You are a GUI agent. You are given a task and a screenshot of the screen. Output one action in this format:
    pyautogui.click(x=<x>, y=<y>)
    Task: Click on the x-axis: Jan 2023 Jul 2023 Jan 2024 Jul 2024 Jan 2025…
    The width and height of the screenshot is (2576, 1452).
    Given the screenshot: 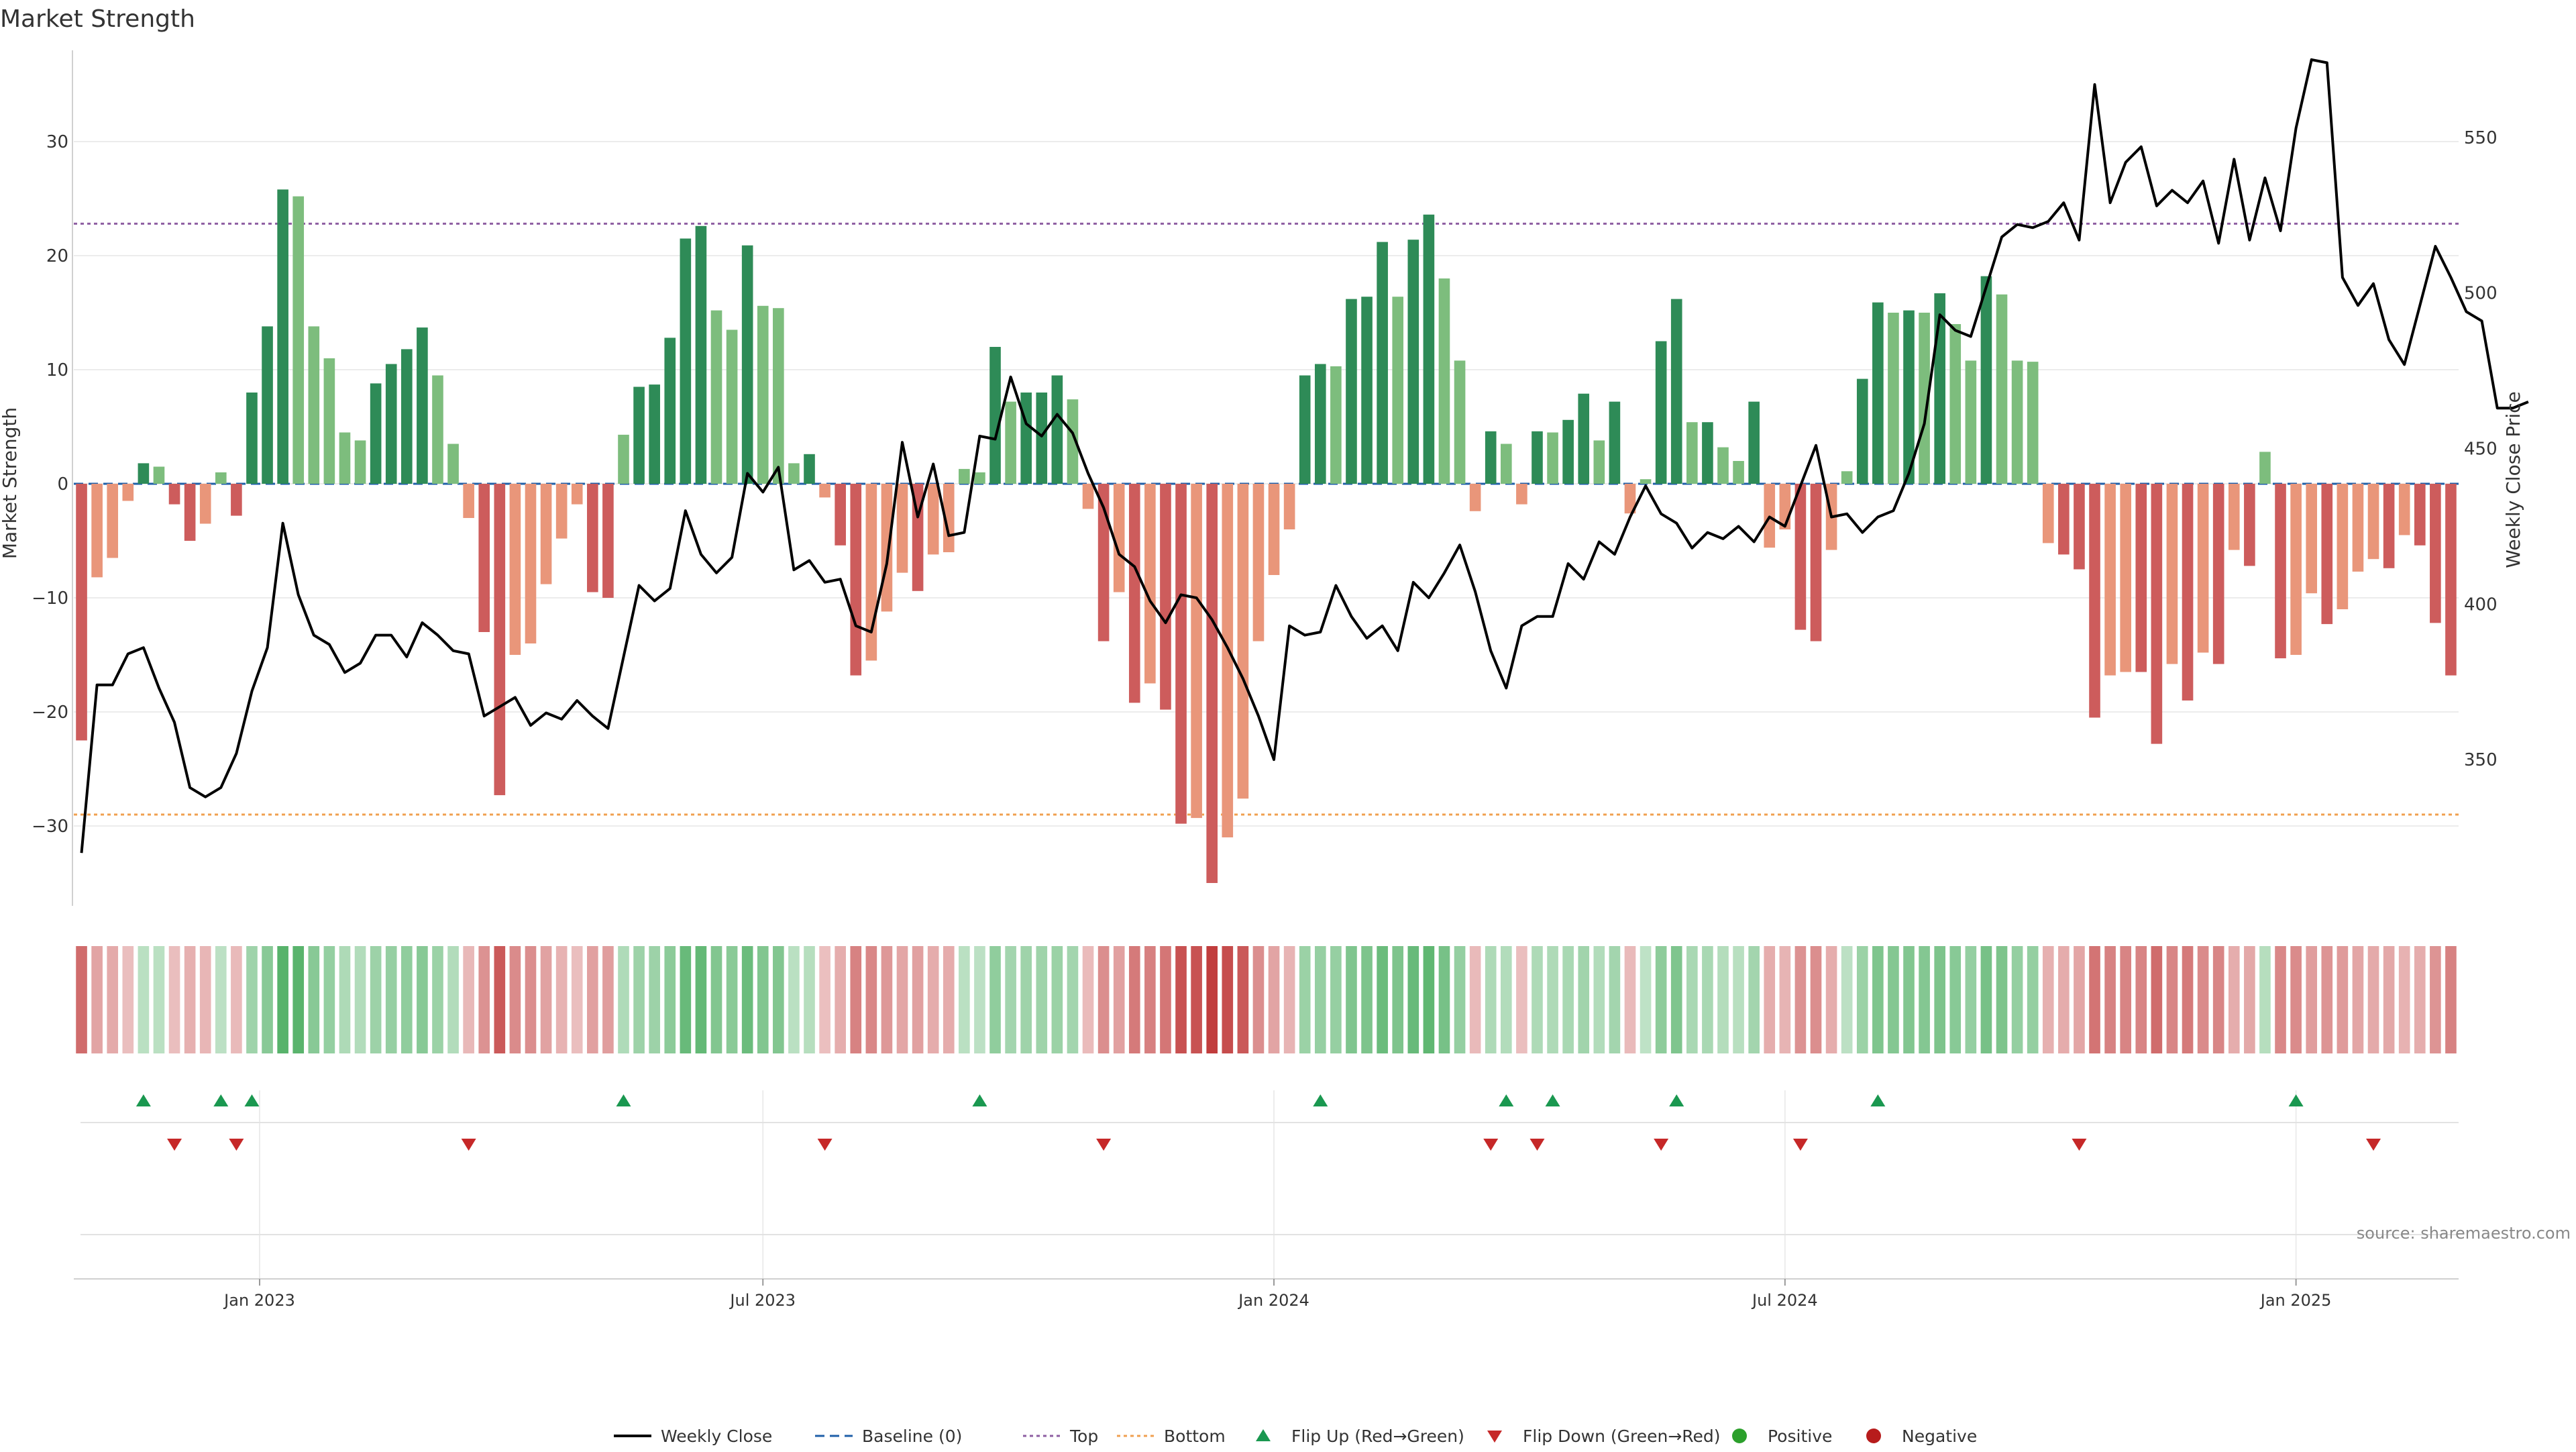 What is the action you would take?
    pyautogui.click(x=1266, y=1294)
    